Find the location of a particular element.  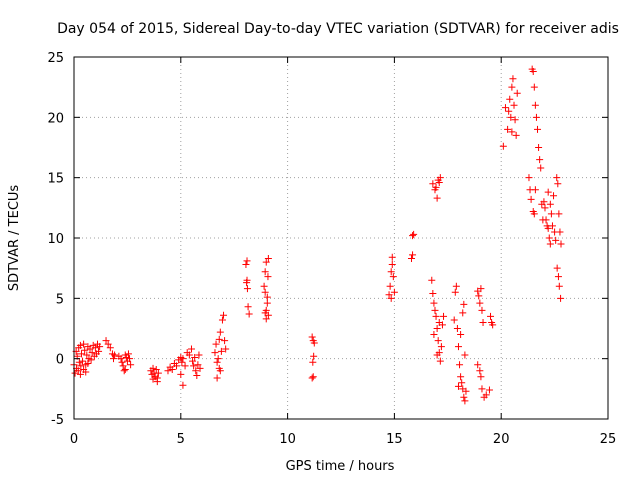

x-tick-label: 20 is located at coordinates (501, 439).